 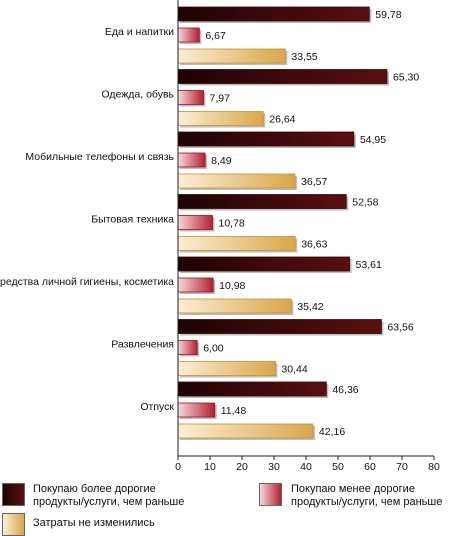 What do you see at coordinates (132, 220) in the screenshot?
I see `category-label: Бытовая техника` at bounding box center [132, 220].